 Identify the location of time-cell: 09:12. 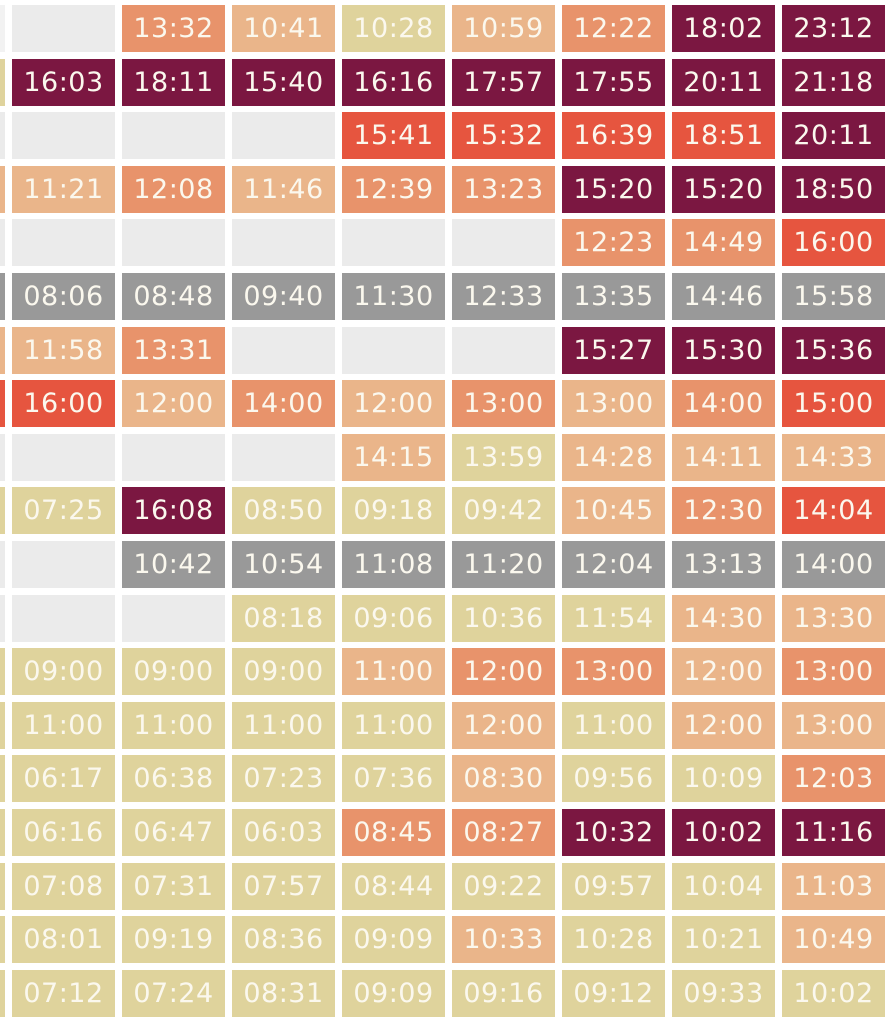
(613, 993).